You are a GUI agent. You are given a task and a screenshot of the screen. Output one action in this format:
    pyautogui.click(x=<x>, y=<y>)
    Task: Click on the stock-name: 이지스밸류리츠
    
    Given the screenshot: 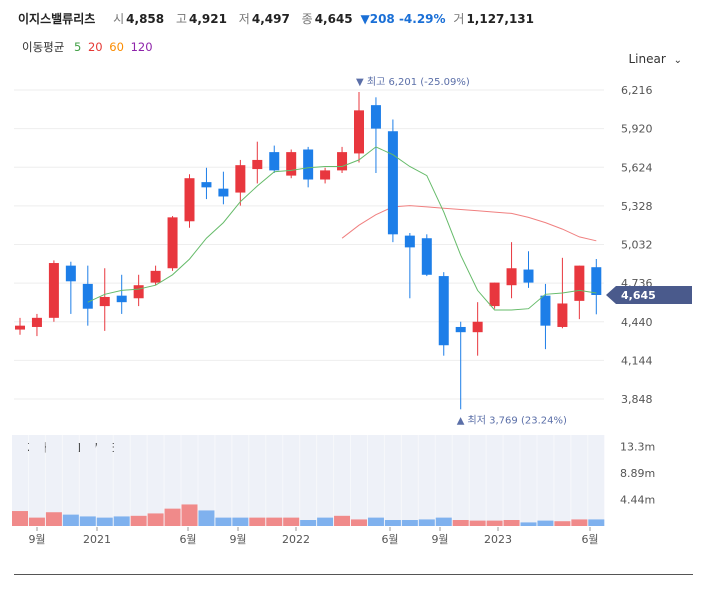 What is the action you would take?
    pyautogui.click(x=57, y=19)
    